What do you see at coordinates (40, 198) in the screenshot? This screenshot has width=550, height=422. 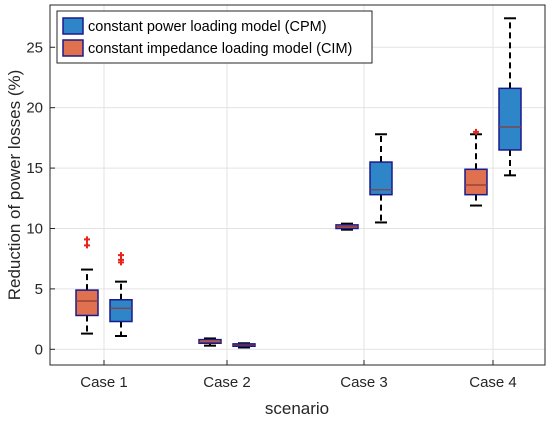 I see `y-axis-ticks: 0 5 10 15 20 25` at bounding box center [40, 198].